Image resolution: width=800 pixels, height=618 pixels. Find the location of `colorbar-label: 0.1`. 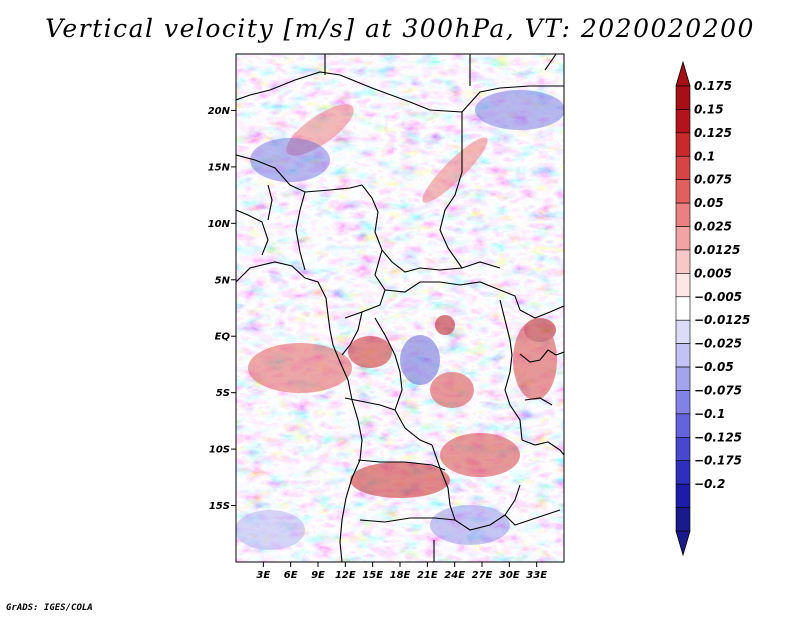

colorbar-label: 0.1 is located at coordinates (704, 156).